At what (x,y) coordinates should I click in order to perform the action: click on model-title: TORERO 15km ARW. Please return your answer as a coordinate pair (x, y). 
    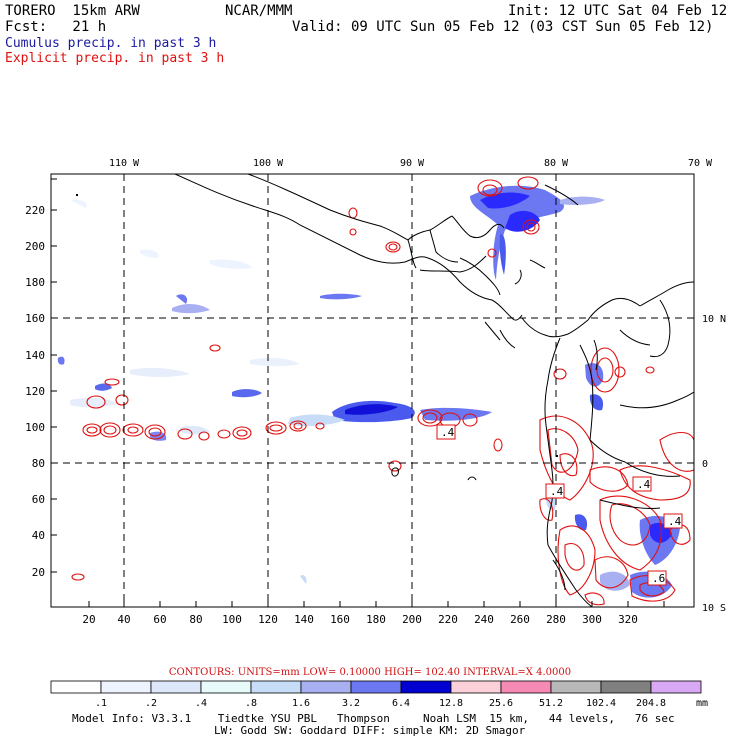
    Looking at the image, I should click on (72, 11).